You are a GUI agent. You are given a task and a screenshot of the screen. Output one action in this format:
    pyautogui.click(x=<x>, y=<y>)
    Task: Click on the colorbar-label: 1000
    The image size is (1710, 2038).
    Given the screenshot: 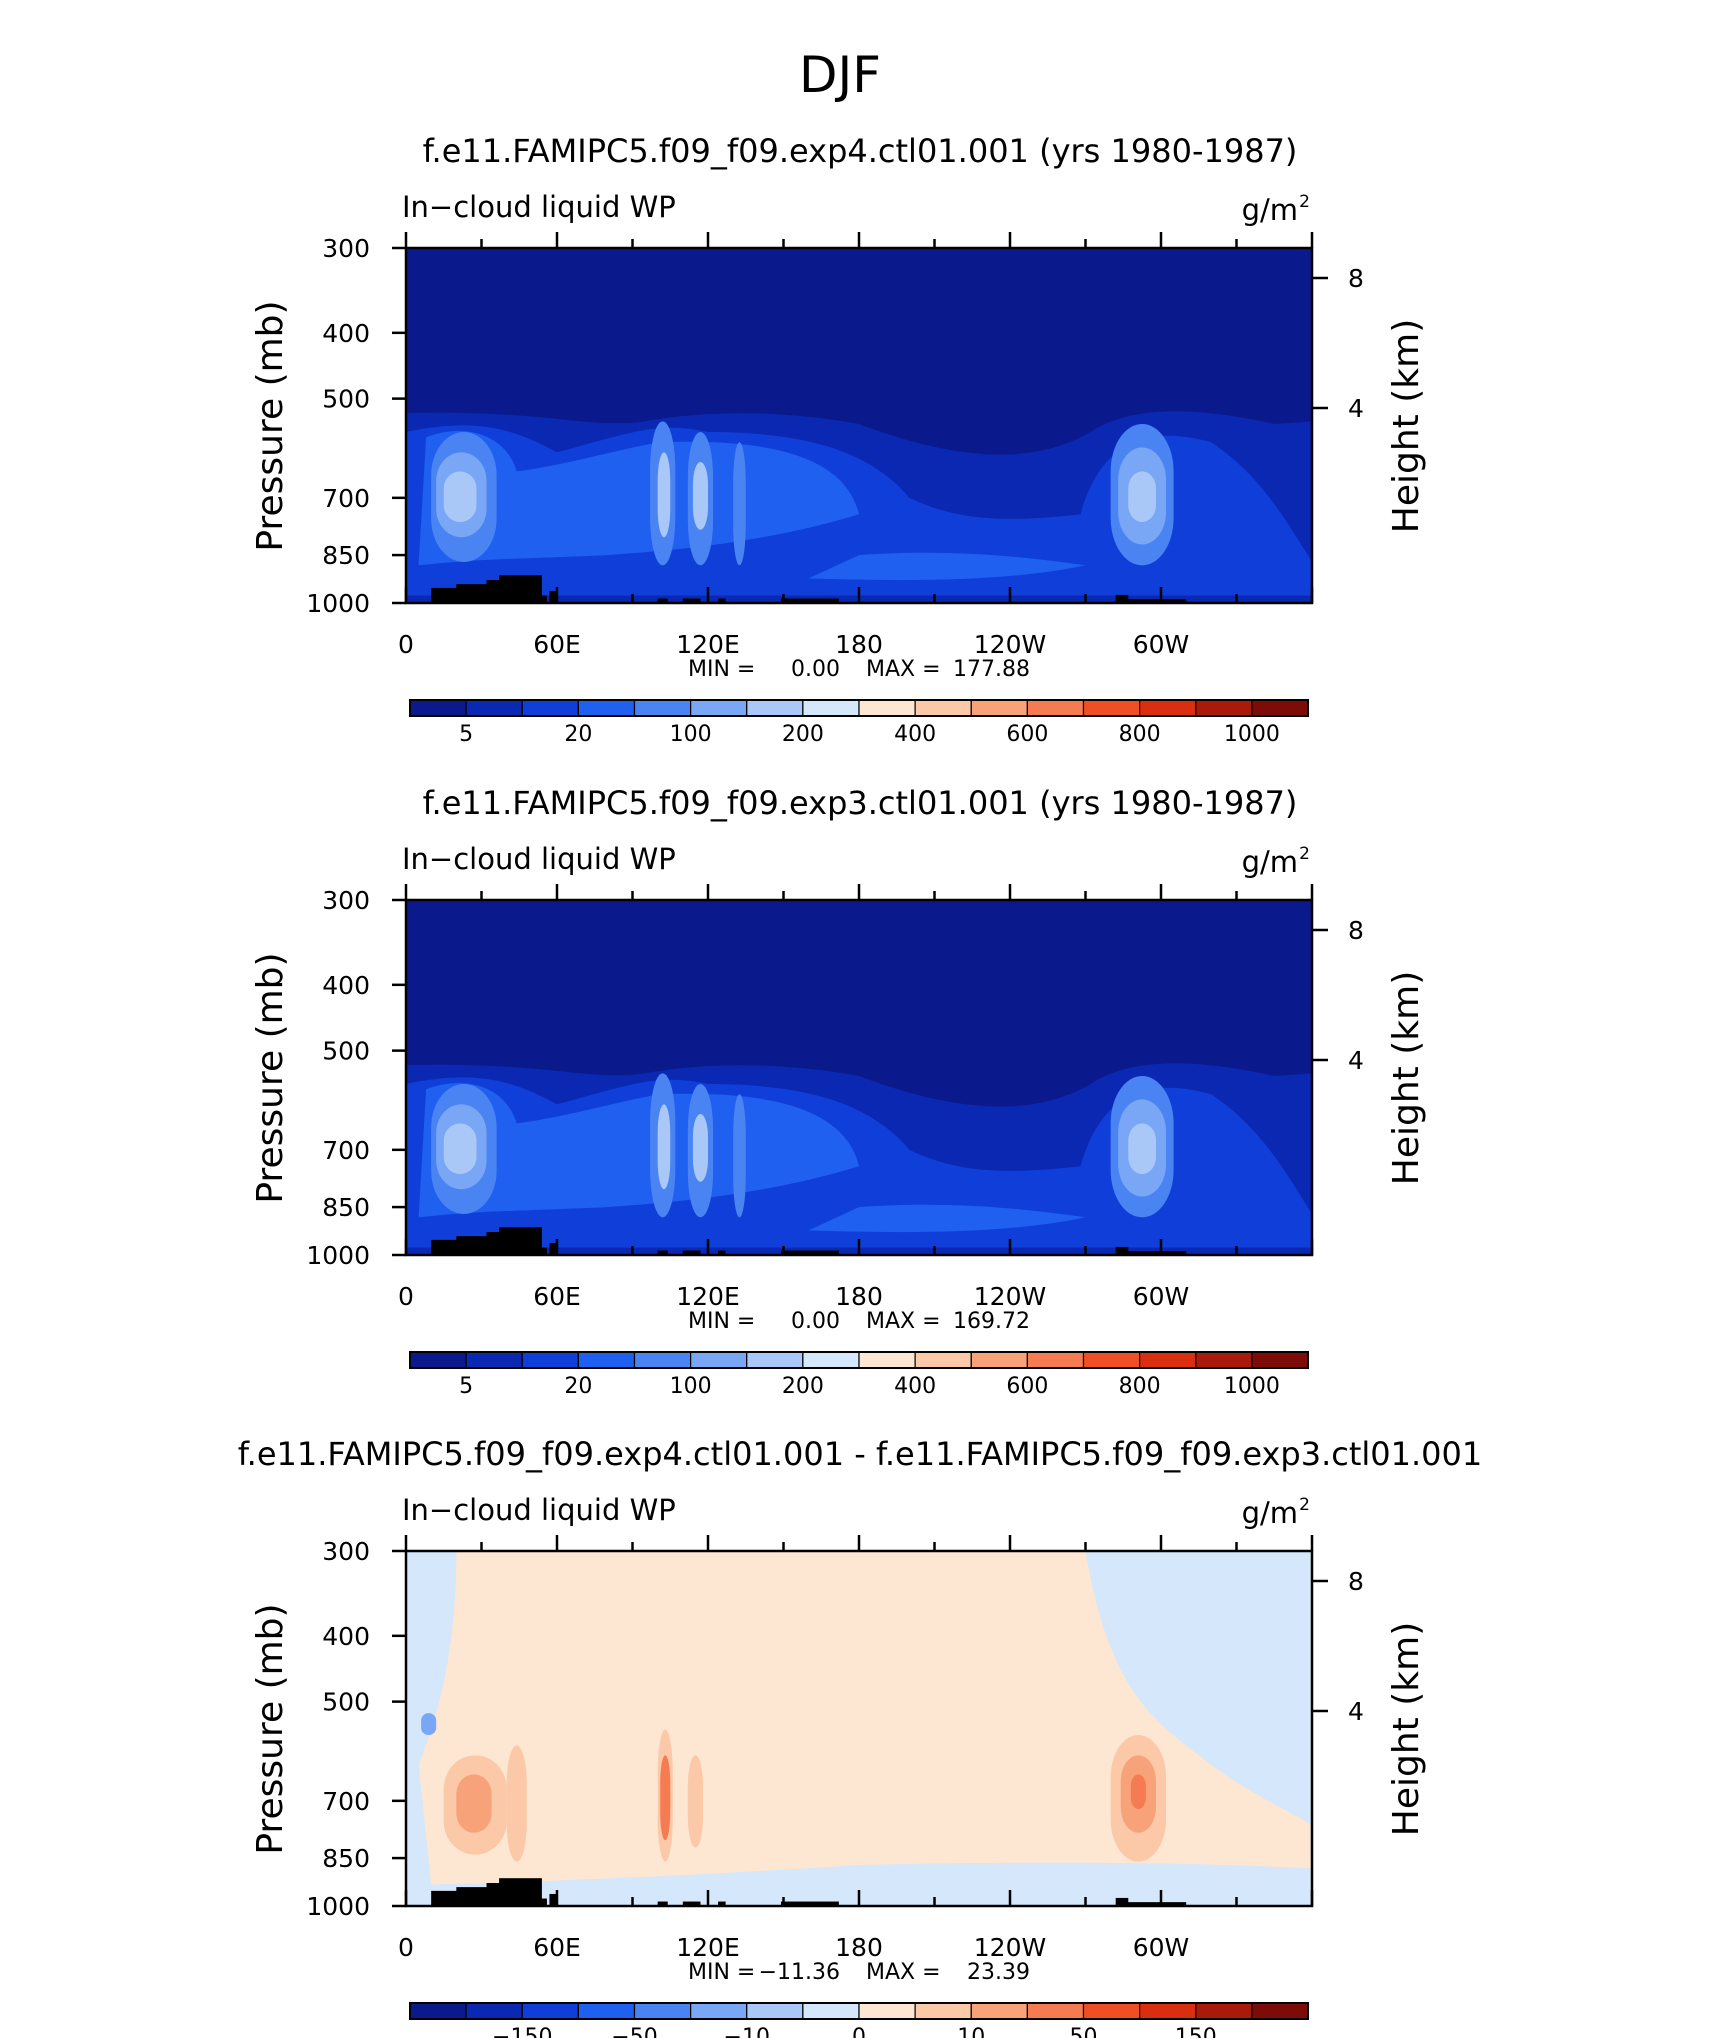 What is the action you would take?
    pyautogui.click(x=1252, y=1386)
    